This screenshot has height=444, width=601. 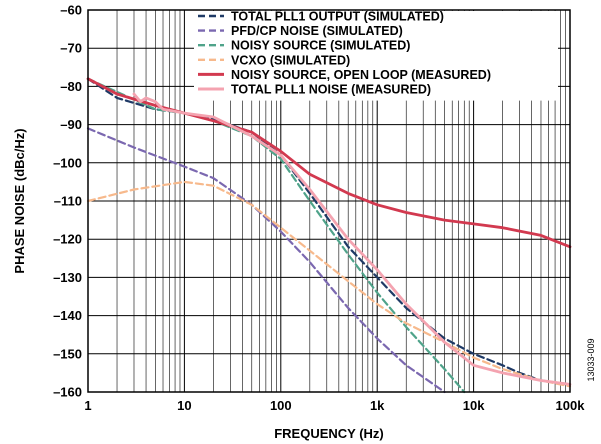 I want to click on x-axis-label: FREQUENCY (Hz), so click(x=329, y=433).